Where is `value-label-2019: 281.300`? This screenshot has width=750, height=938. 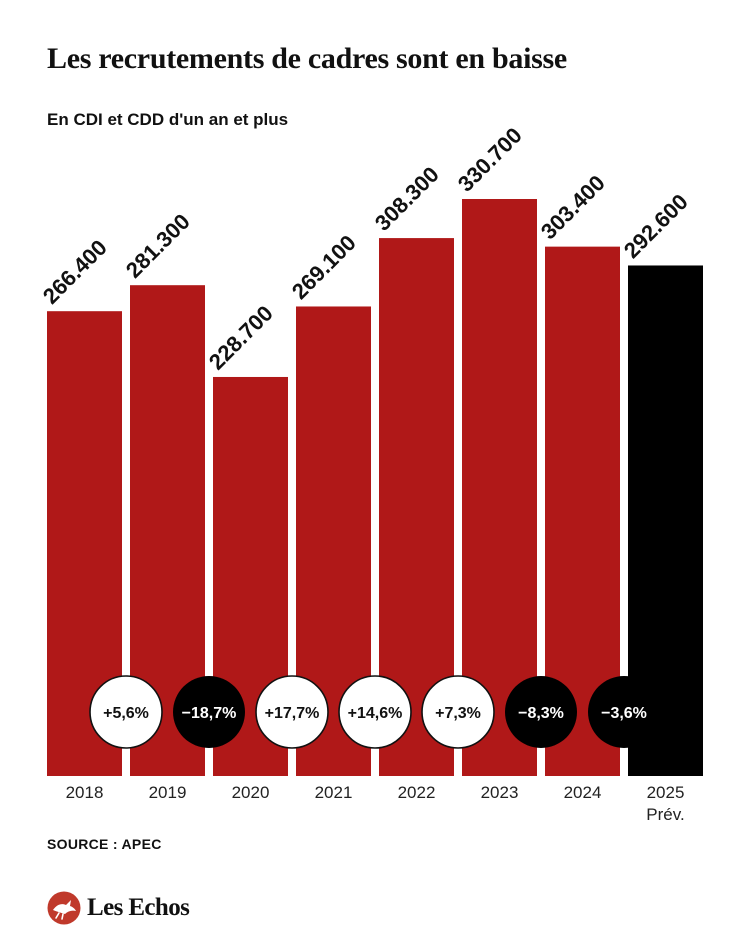 value-label-2019: 281.300 is located at coordinates (158, 246).